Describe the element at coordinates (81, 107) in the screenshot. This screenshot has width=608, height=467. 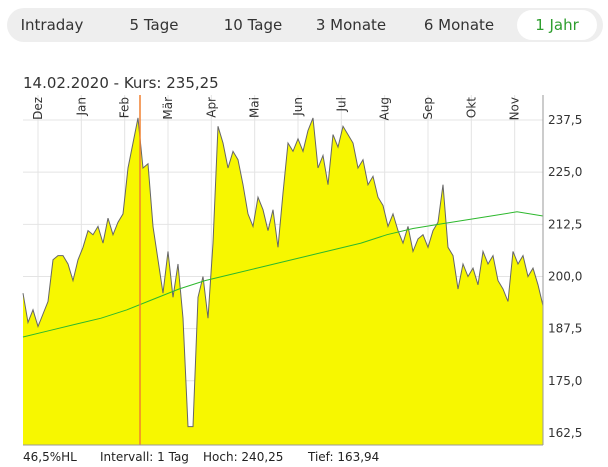
I see `x-tick-label: Jan` at that location.